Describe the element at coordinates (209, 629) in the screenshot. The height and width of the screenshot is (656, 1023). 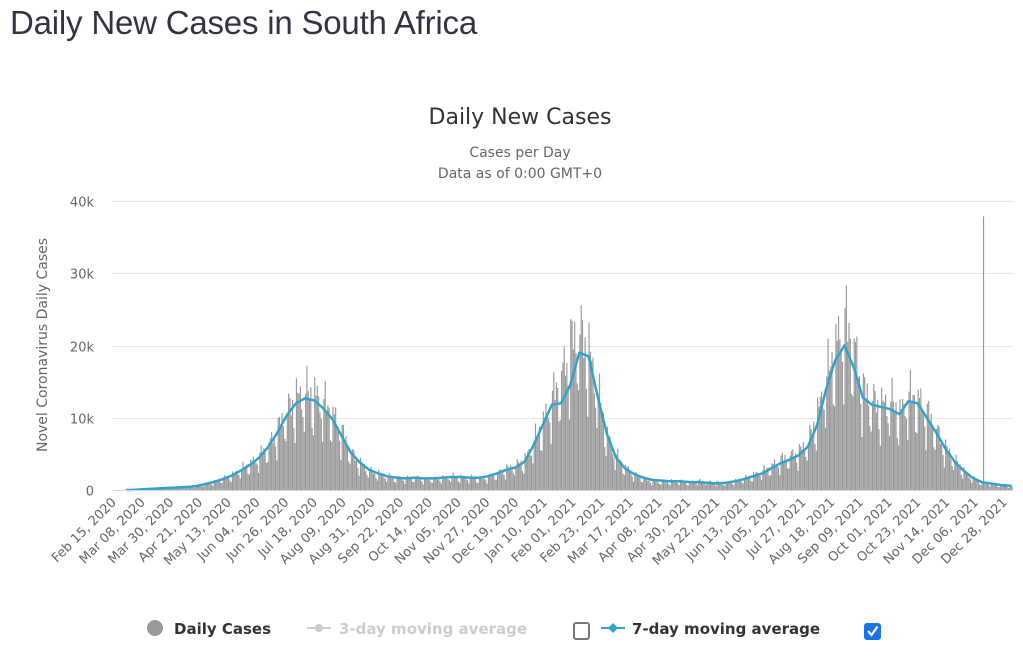
I see `legend-item-daily-cases: Daily Cases` at that location.